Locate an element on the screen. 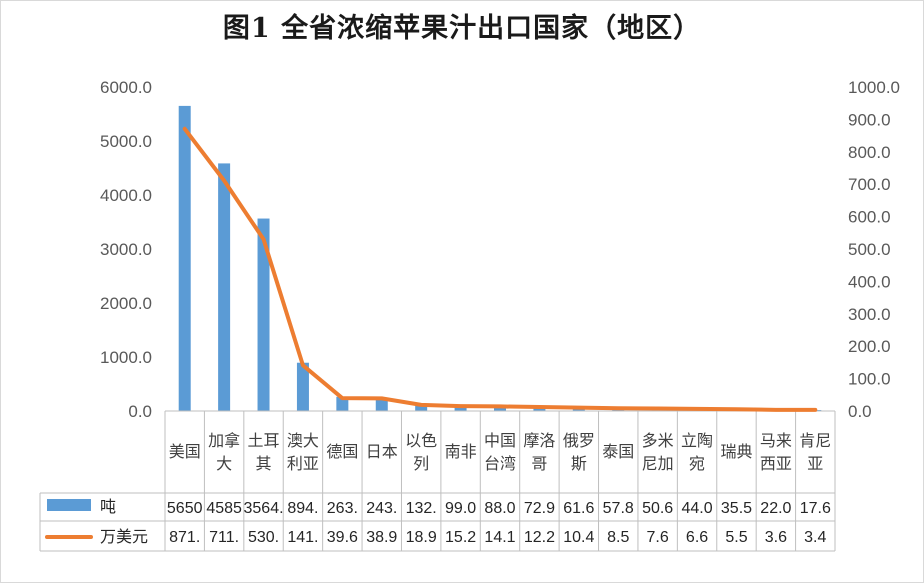 The height and width of the screenshot is (583, 924). table-cell-line-value: 530. is located at coordinates (263, 537).